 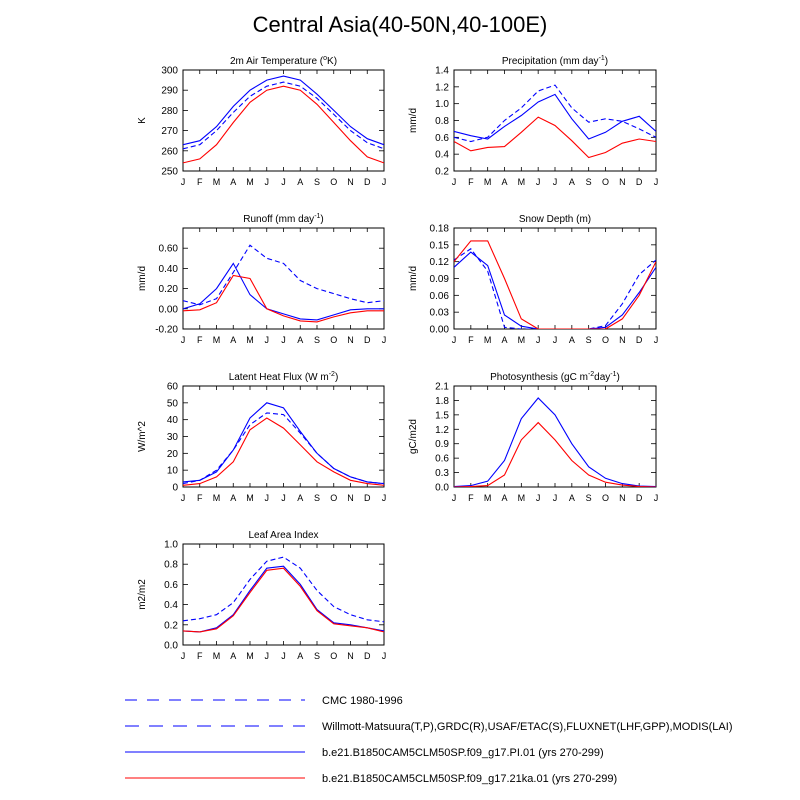 What do you see at coordinates (283, 61) in the screenshot?
I see `panel-title: 2m Air Temperature (oK)` at bounding box center [283, 61].